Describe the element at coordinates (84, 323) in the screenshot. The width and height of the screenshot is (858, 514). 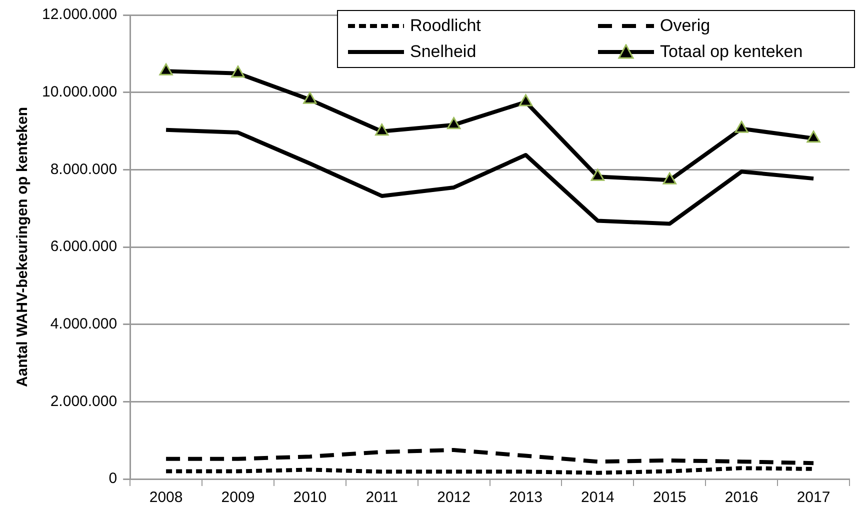
I see `y-tick-label: 4.000.000` at that location.